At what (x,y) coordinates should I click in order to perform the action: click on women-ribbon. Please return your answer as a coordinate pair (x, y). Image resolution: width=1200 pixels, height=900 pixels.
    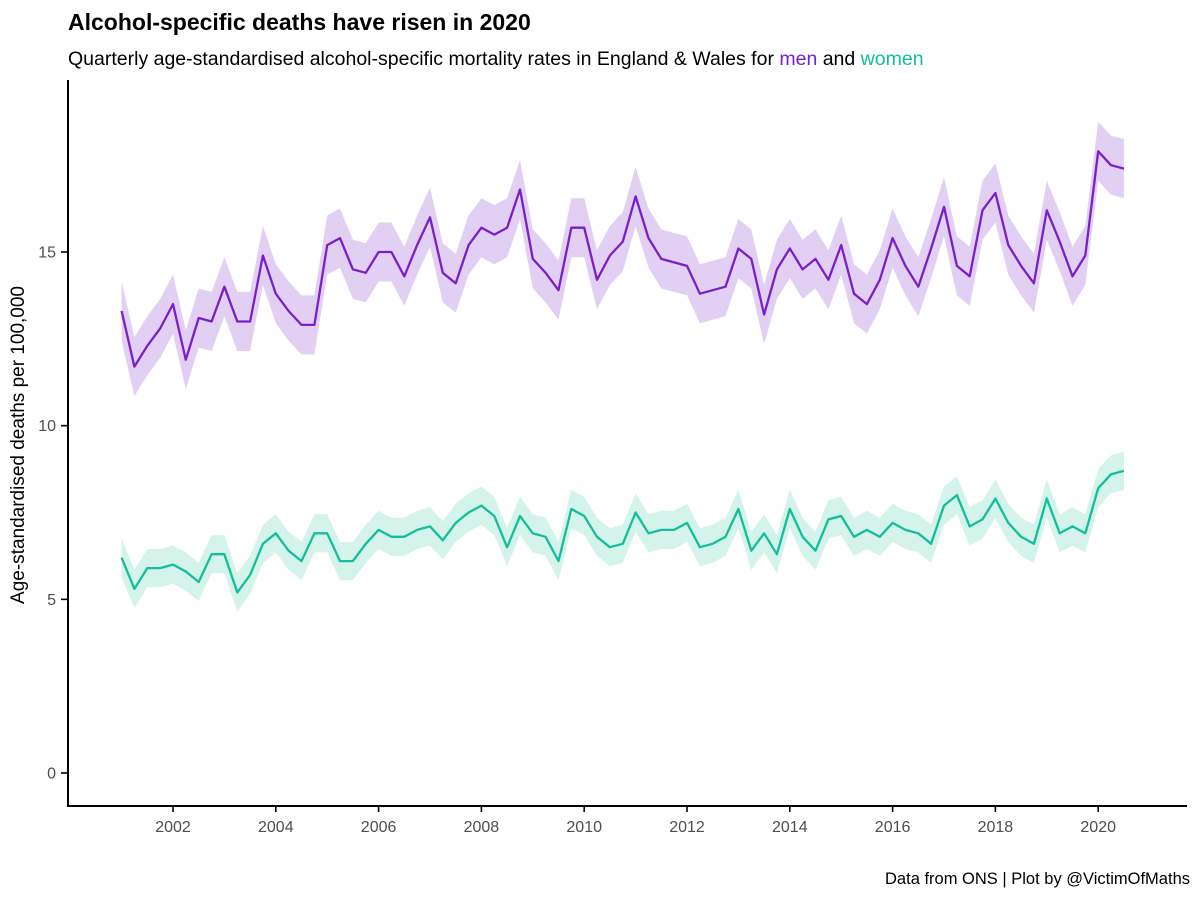
    Looking at the image, I should click on (622, 531).